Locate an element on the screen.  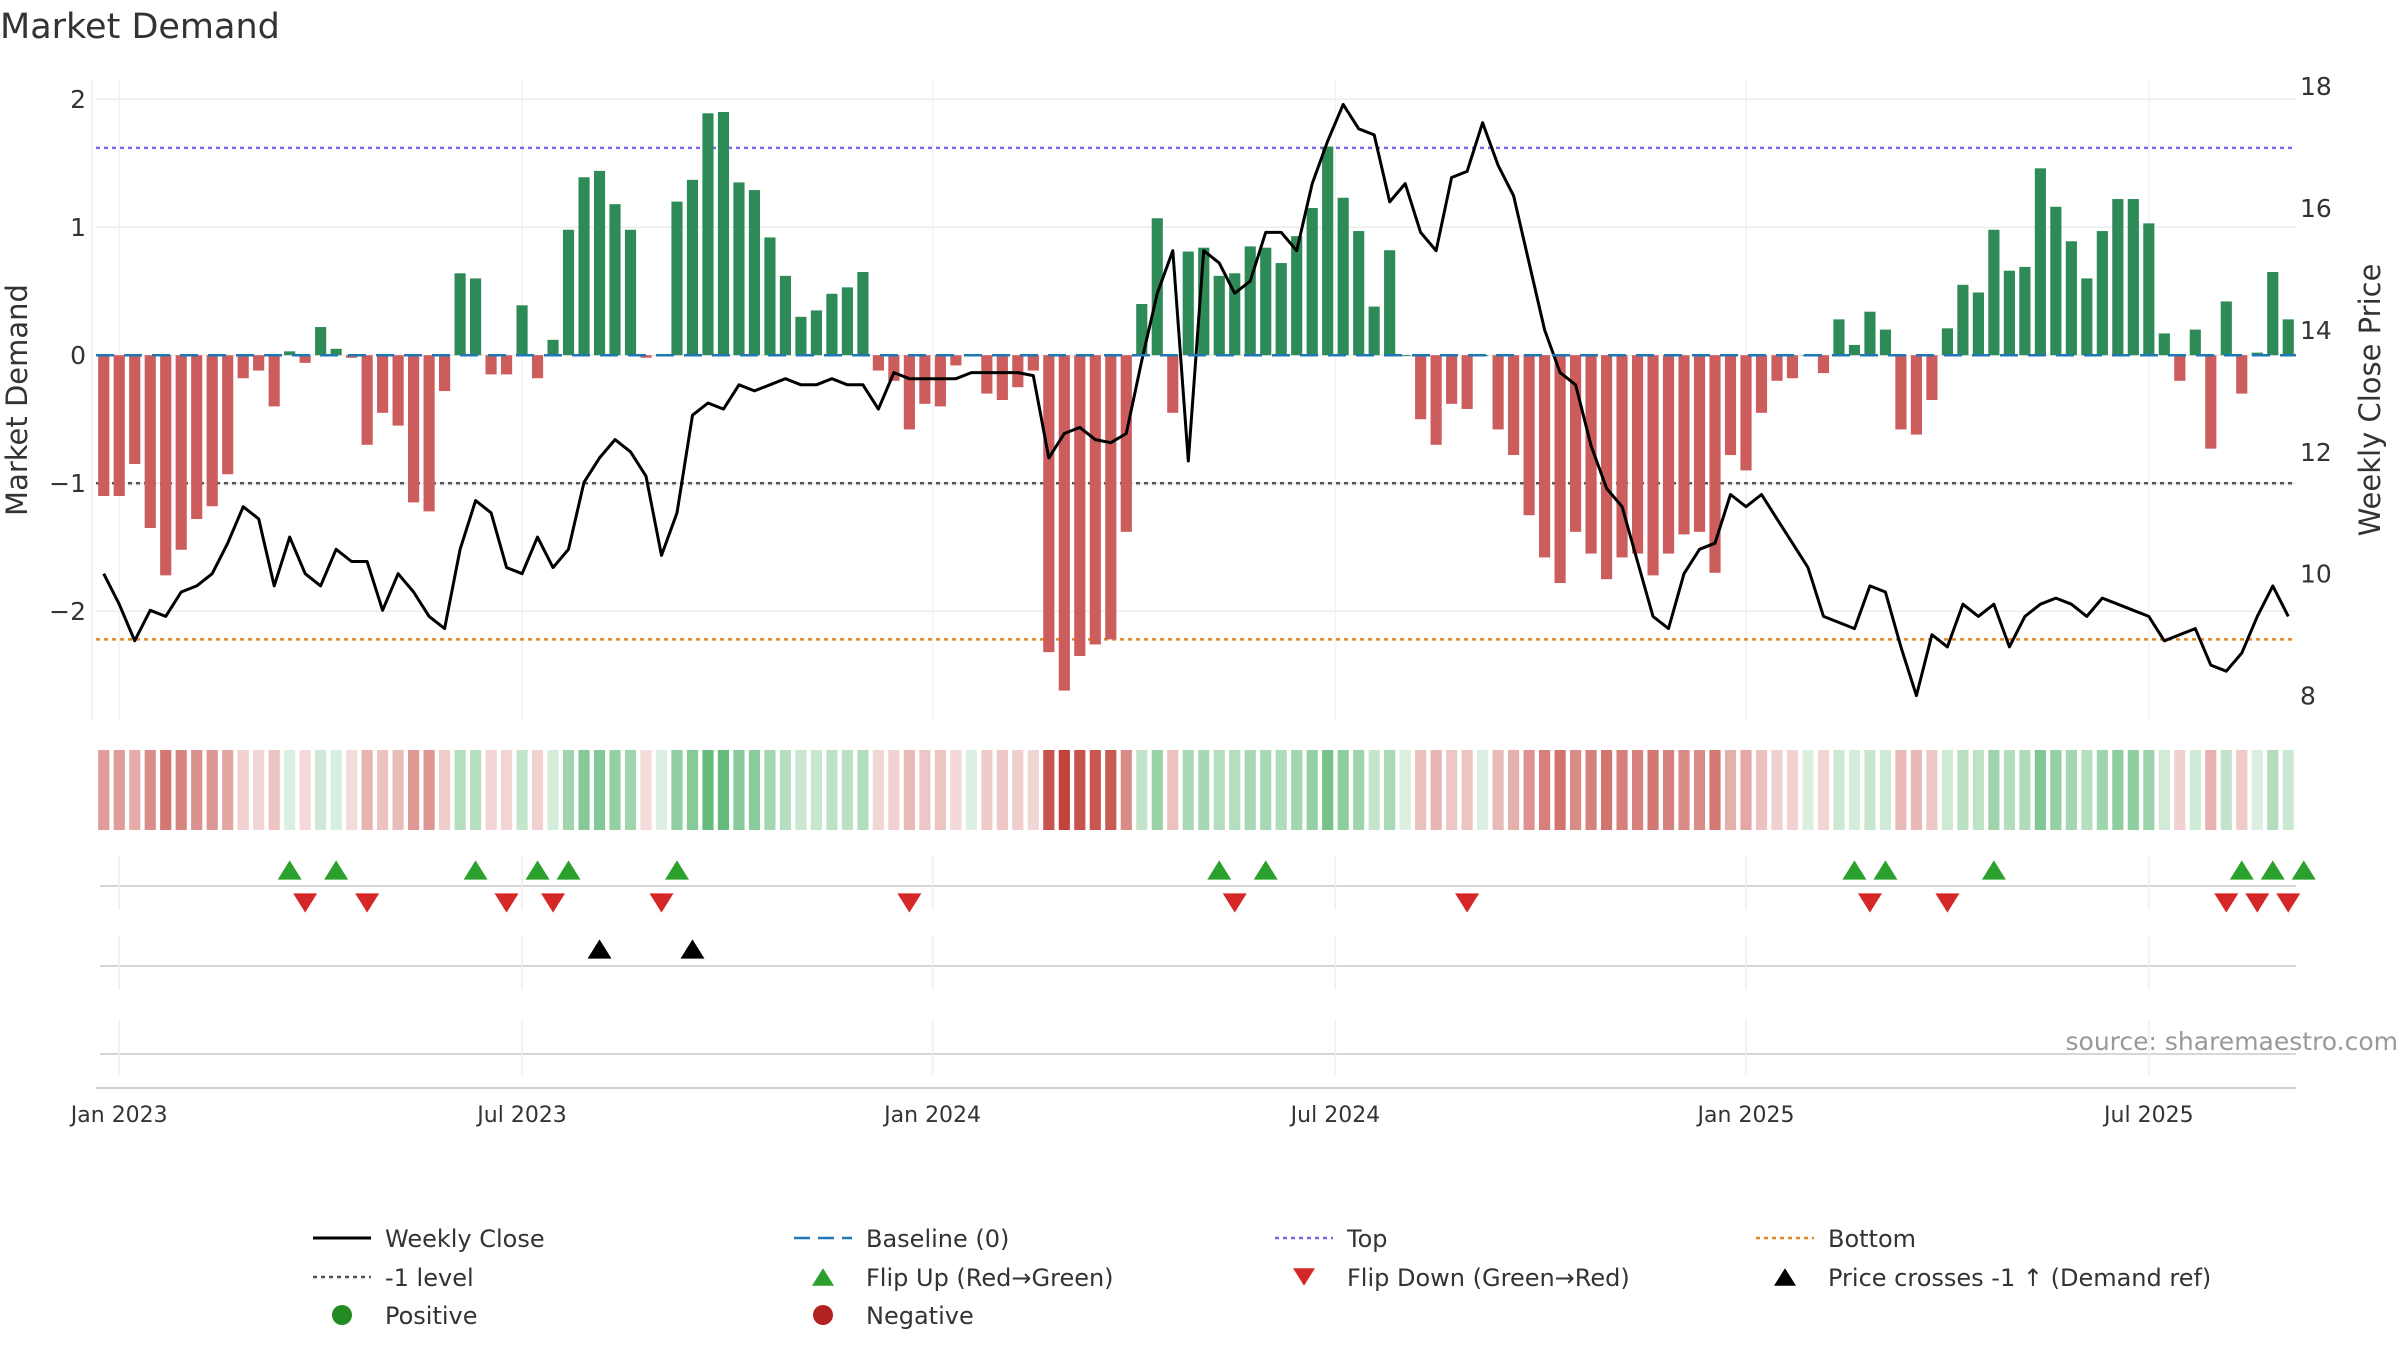
right-tick-label: 14 is located at coordinates (2316, 330).